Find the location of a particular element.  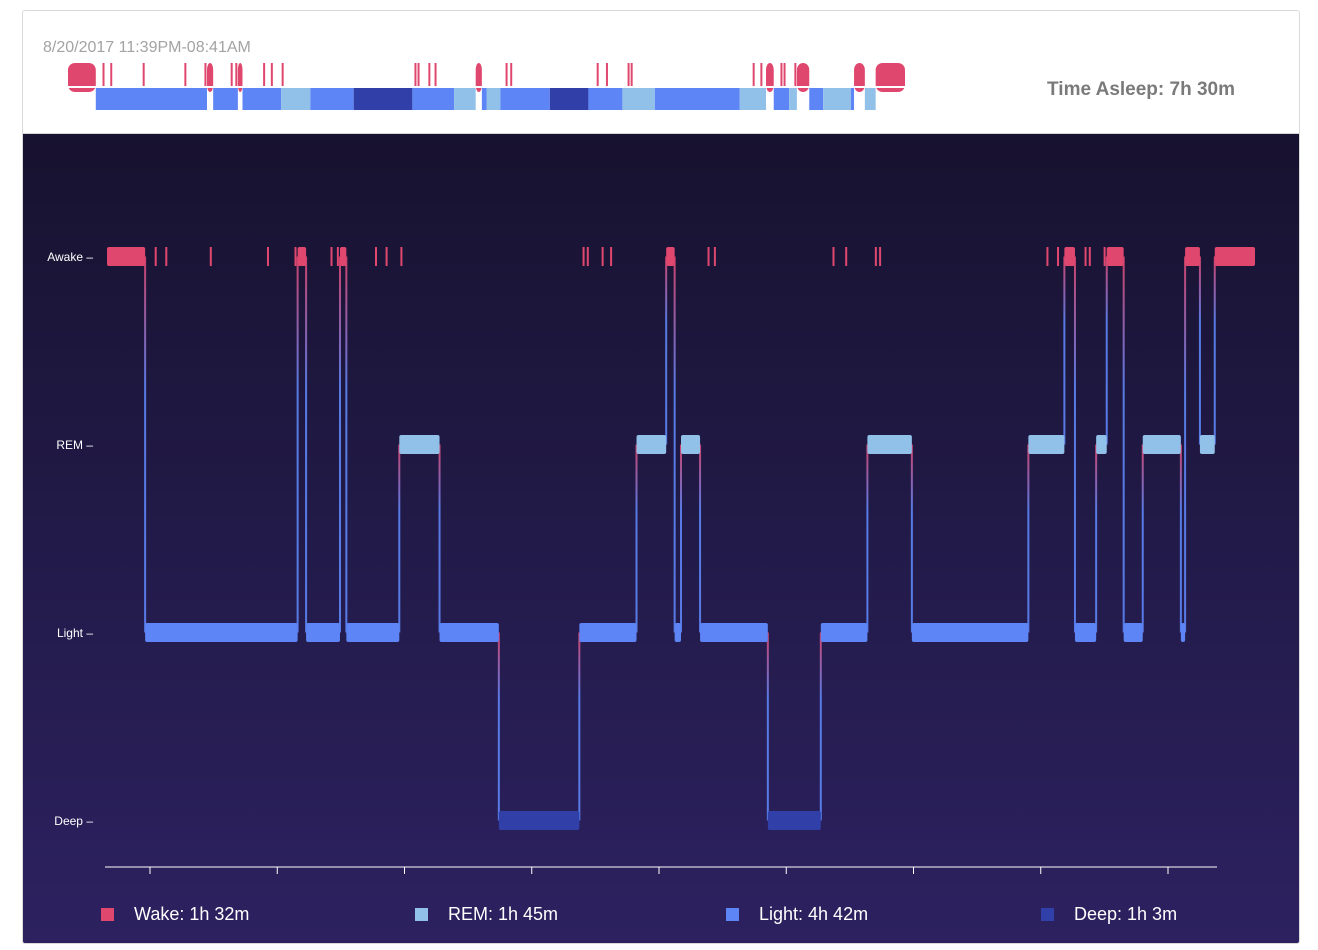

mini-divider is located at coordinates (486, 87).